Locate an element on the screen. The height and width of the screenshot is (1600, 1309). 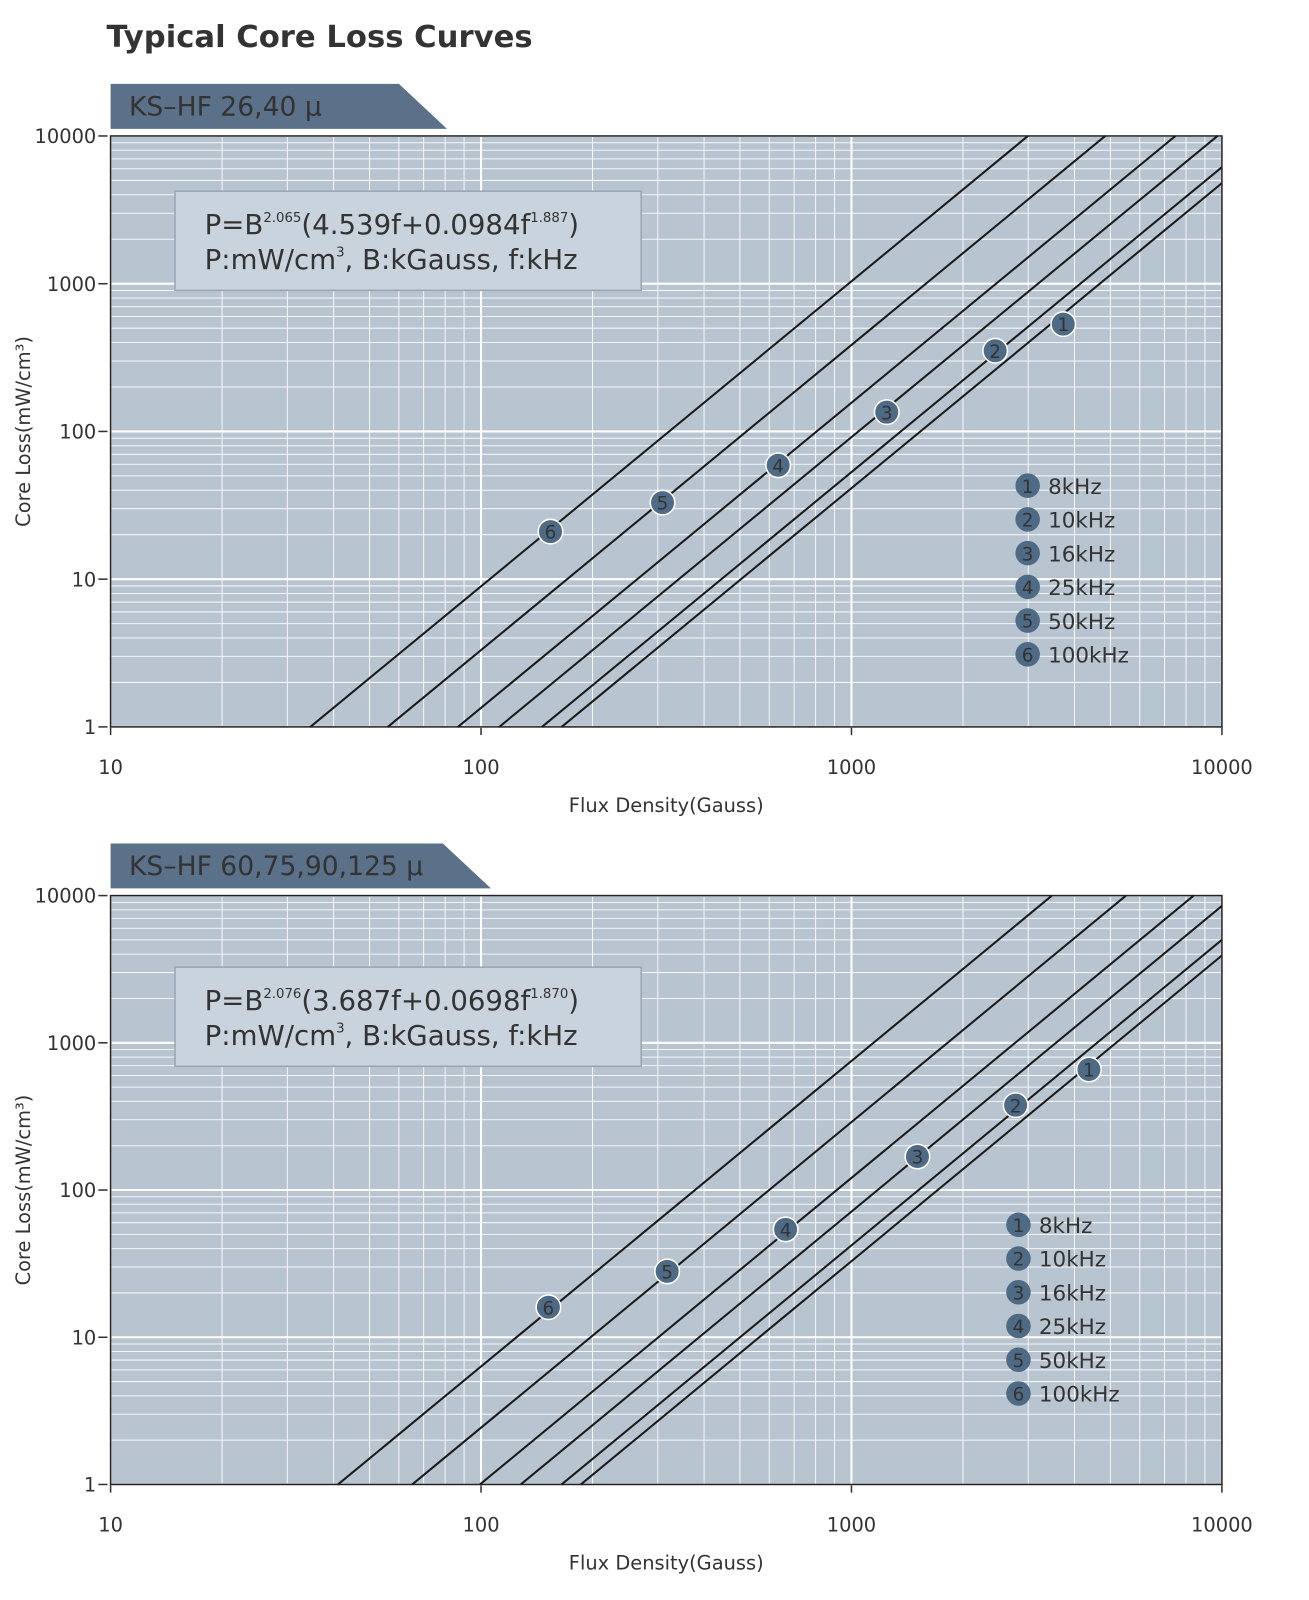
legend-label: 50kHz is located at coordinates (1081, 622).